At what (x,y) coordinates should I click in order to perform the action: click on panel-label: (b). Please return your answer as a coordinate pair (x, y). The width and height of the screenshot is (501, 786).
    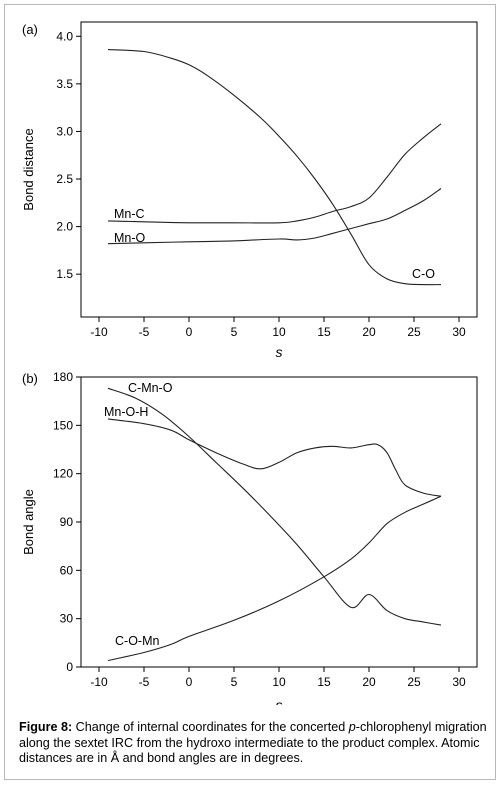
    Looking at the image, I should click on (30, 378).